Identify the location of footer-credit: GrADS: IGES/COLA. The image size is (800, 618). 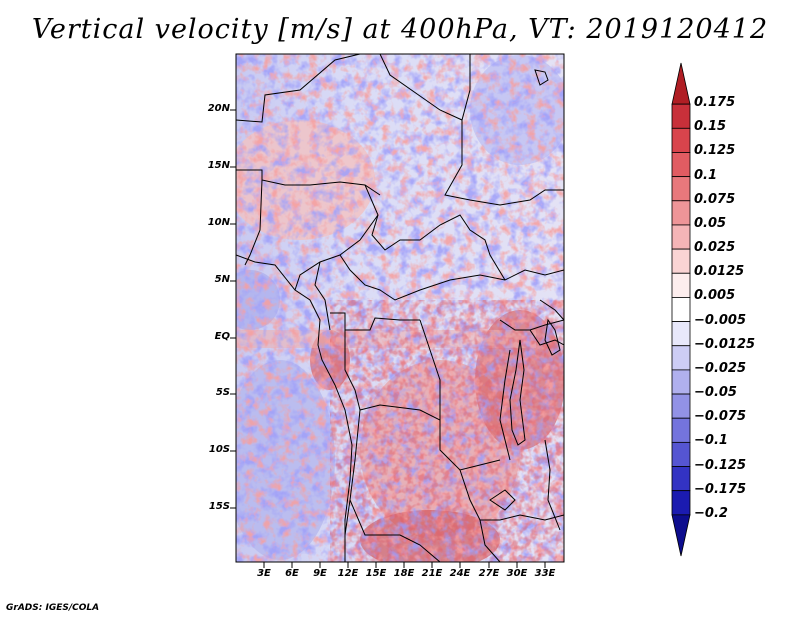
(53, 608).